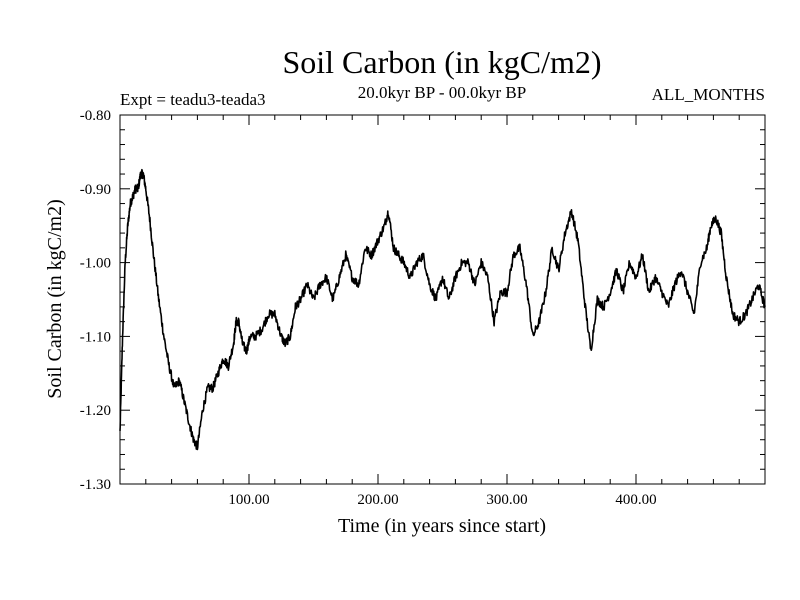 This screenshot has height=600, width=800. I want to click on x-tick-label: 300.00, so click(506, 500).